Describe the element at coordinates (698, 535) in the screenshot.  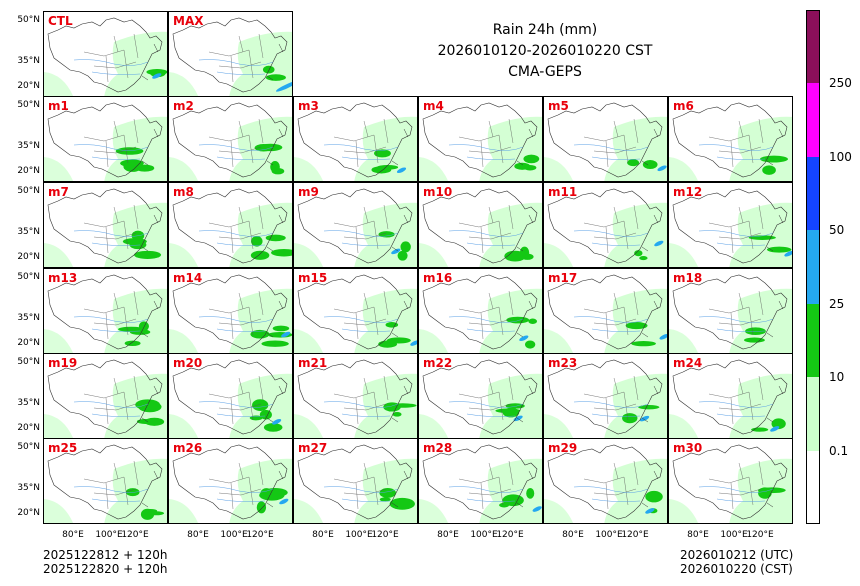
I see `lon-tick-label: 80°E` at that location.